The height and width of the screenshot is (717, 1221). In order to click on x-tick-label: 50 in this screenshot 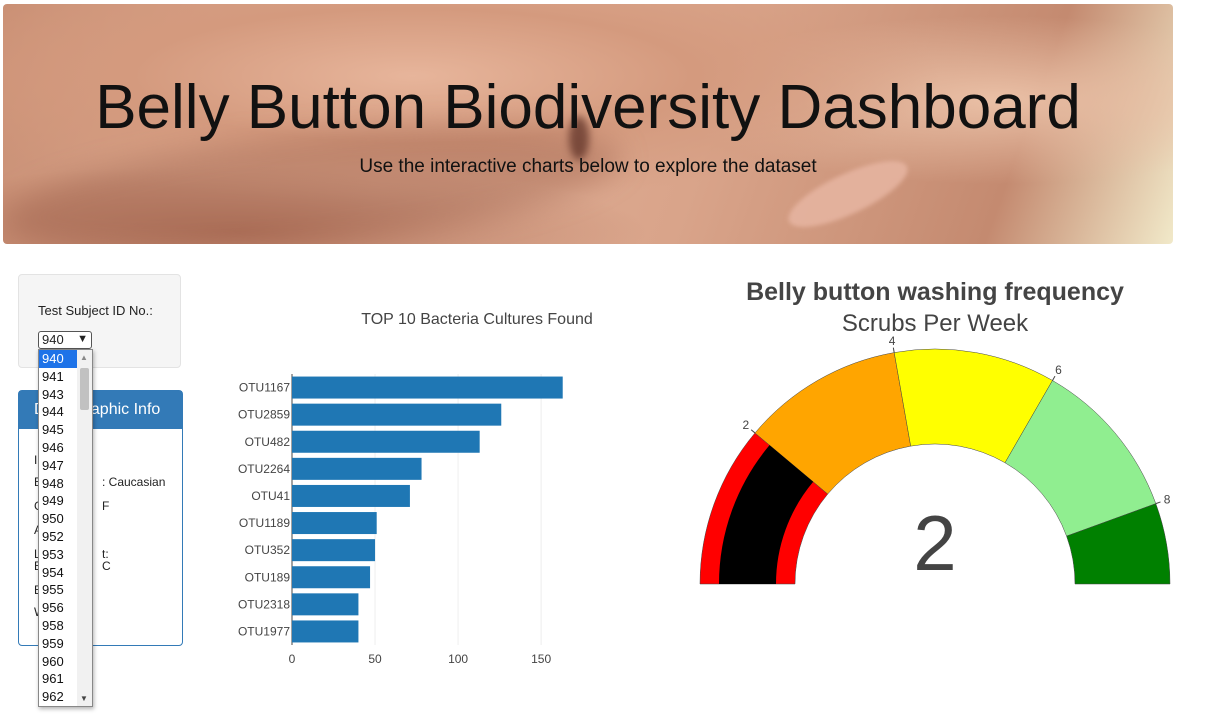, I will do `click(375, 659)`.